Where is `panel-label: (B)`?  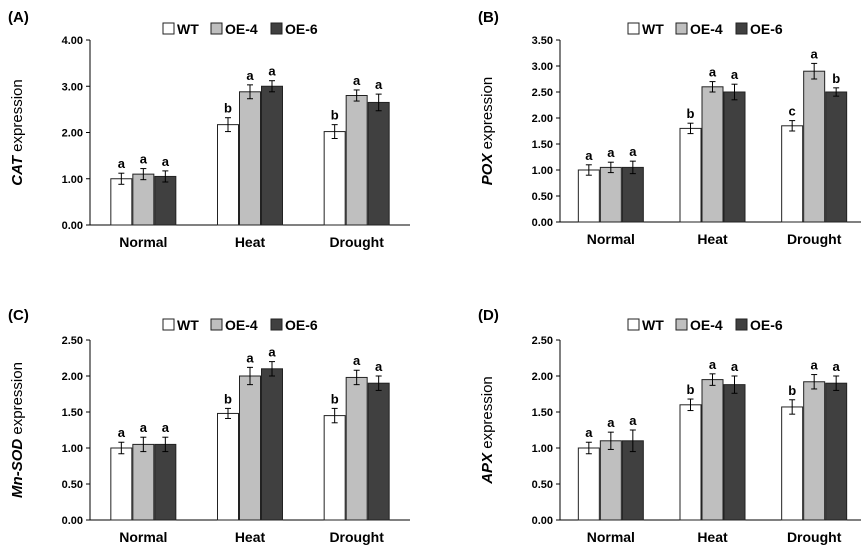 panel-label: (B) is located at coordinates (488, 17).